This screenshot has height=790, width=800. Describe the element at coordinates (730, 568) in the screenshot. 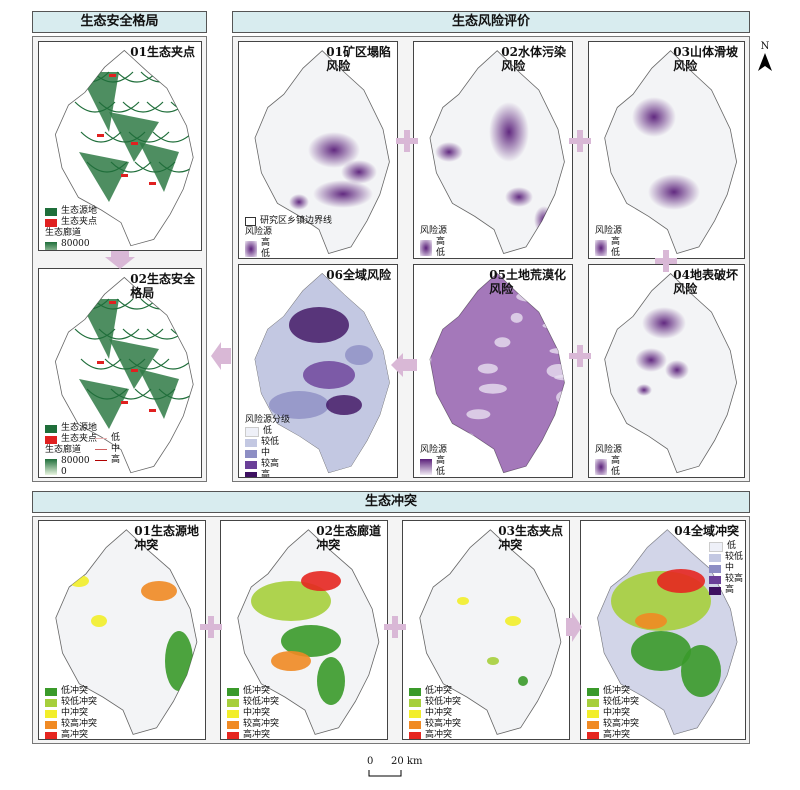

I see `level-mid: 中` at that location.